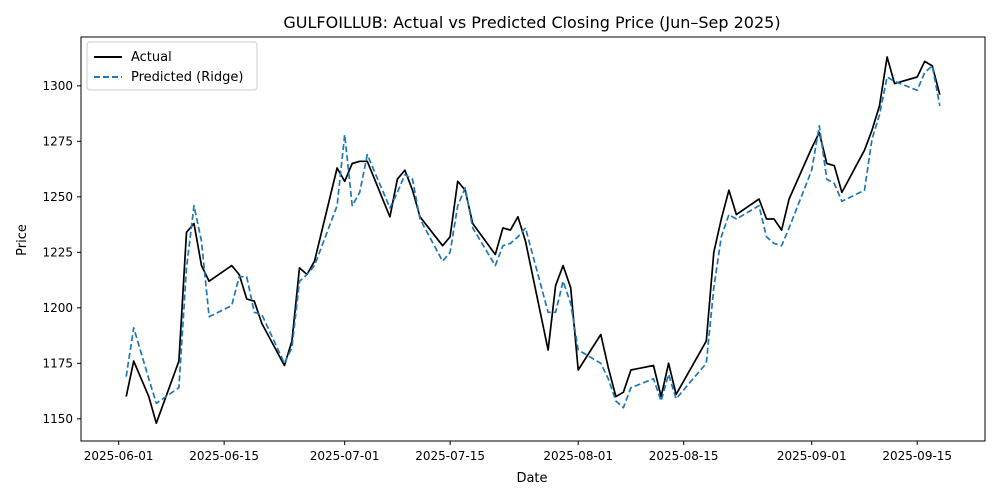  I want to click on legend-label-actual: Actual, so click(151, 57).